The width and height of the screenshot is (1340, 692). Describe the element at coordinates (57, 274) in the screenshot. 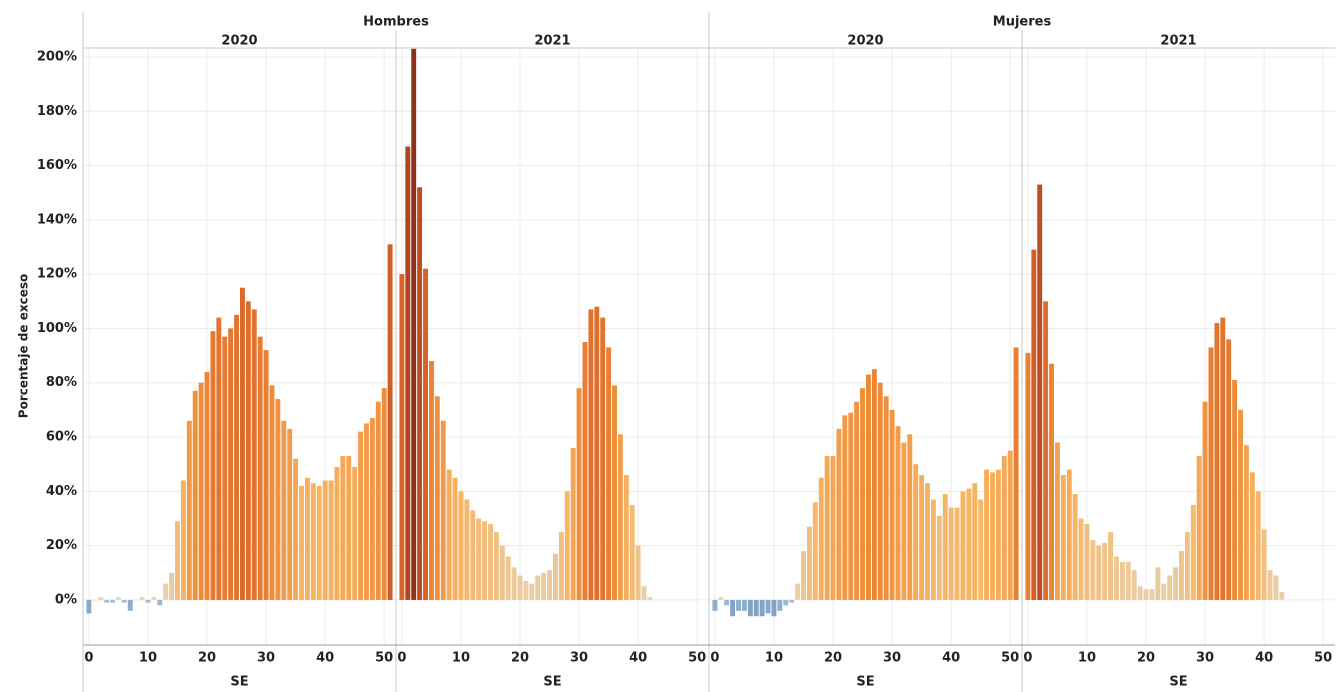

I see `y-tick-label: 120%` at that location.